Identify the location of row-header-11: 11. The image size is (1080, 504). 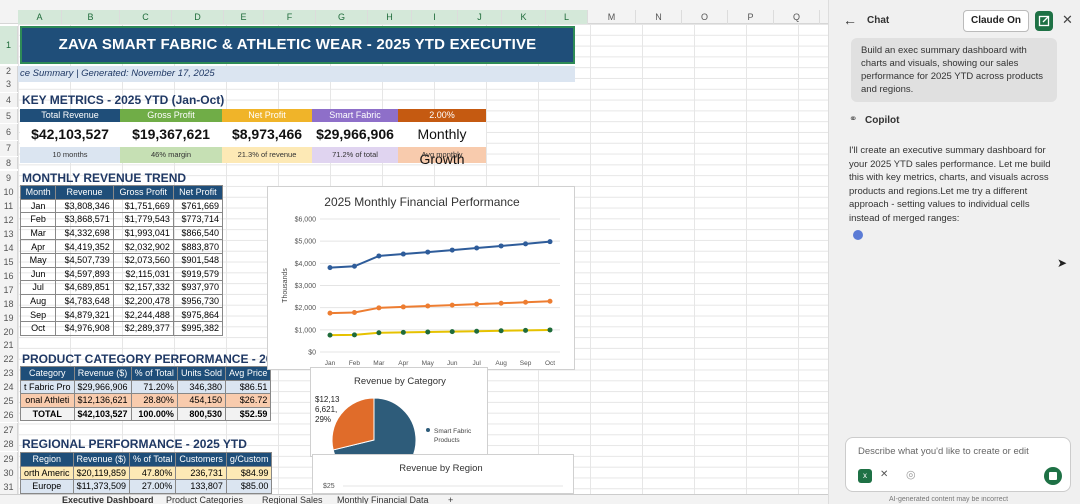
(9, 206).